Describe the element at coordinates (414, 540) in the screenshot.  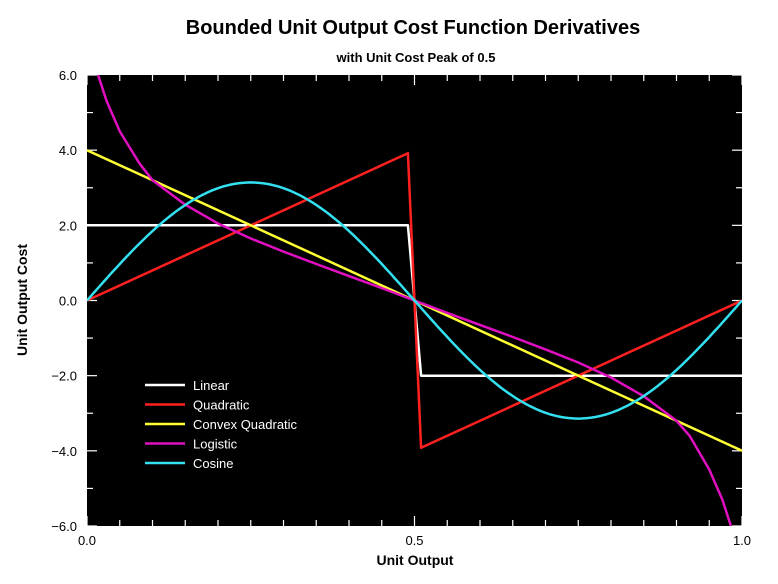
I see `x-tick-label: 0.5` at that location.